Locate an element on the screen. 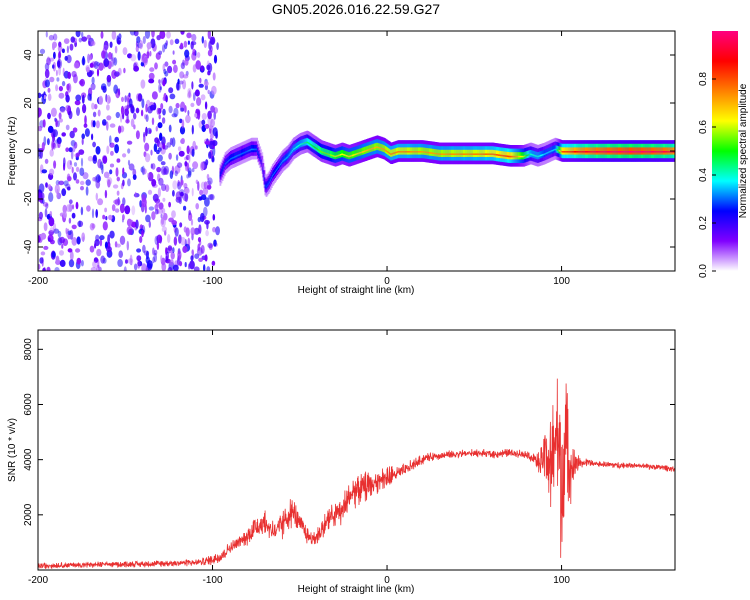 The width and height of the screenshot is (750, 600). colorbar-tick-label: 0.0 is located at coordinates (703, 271).